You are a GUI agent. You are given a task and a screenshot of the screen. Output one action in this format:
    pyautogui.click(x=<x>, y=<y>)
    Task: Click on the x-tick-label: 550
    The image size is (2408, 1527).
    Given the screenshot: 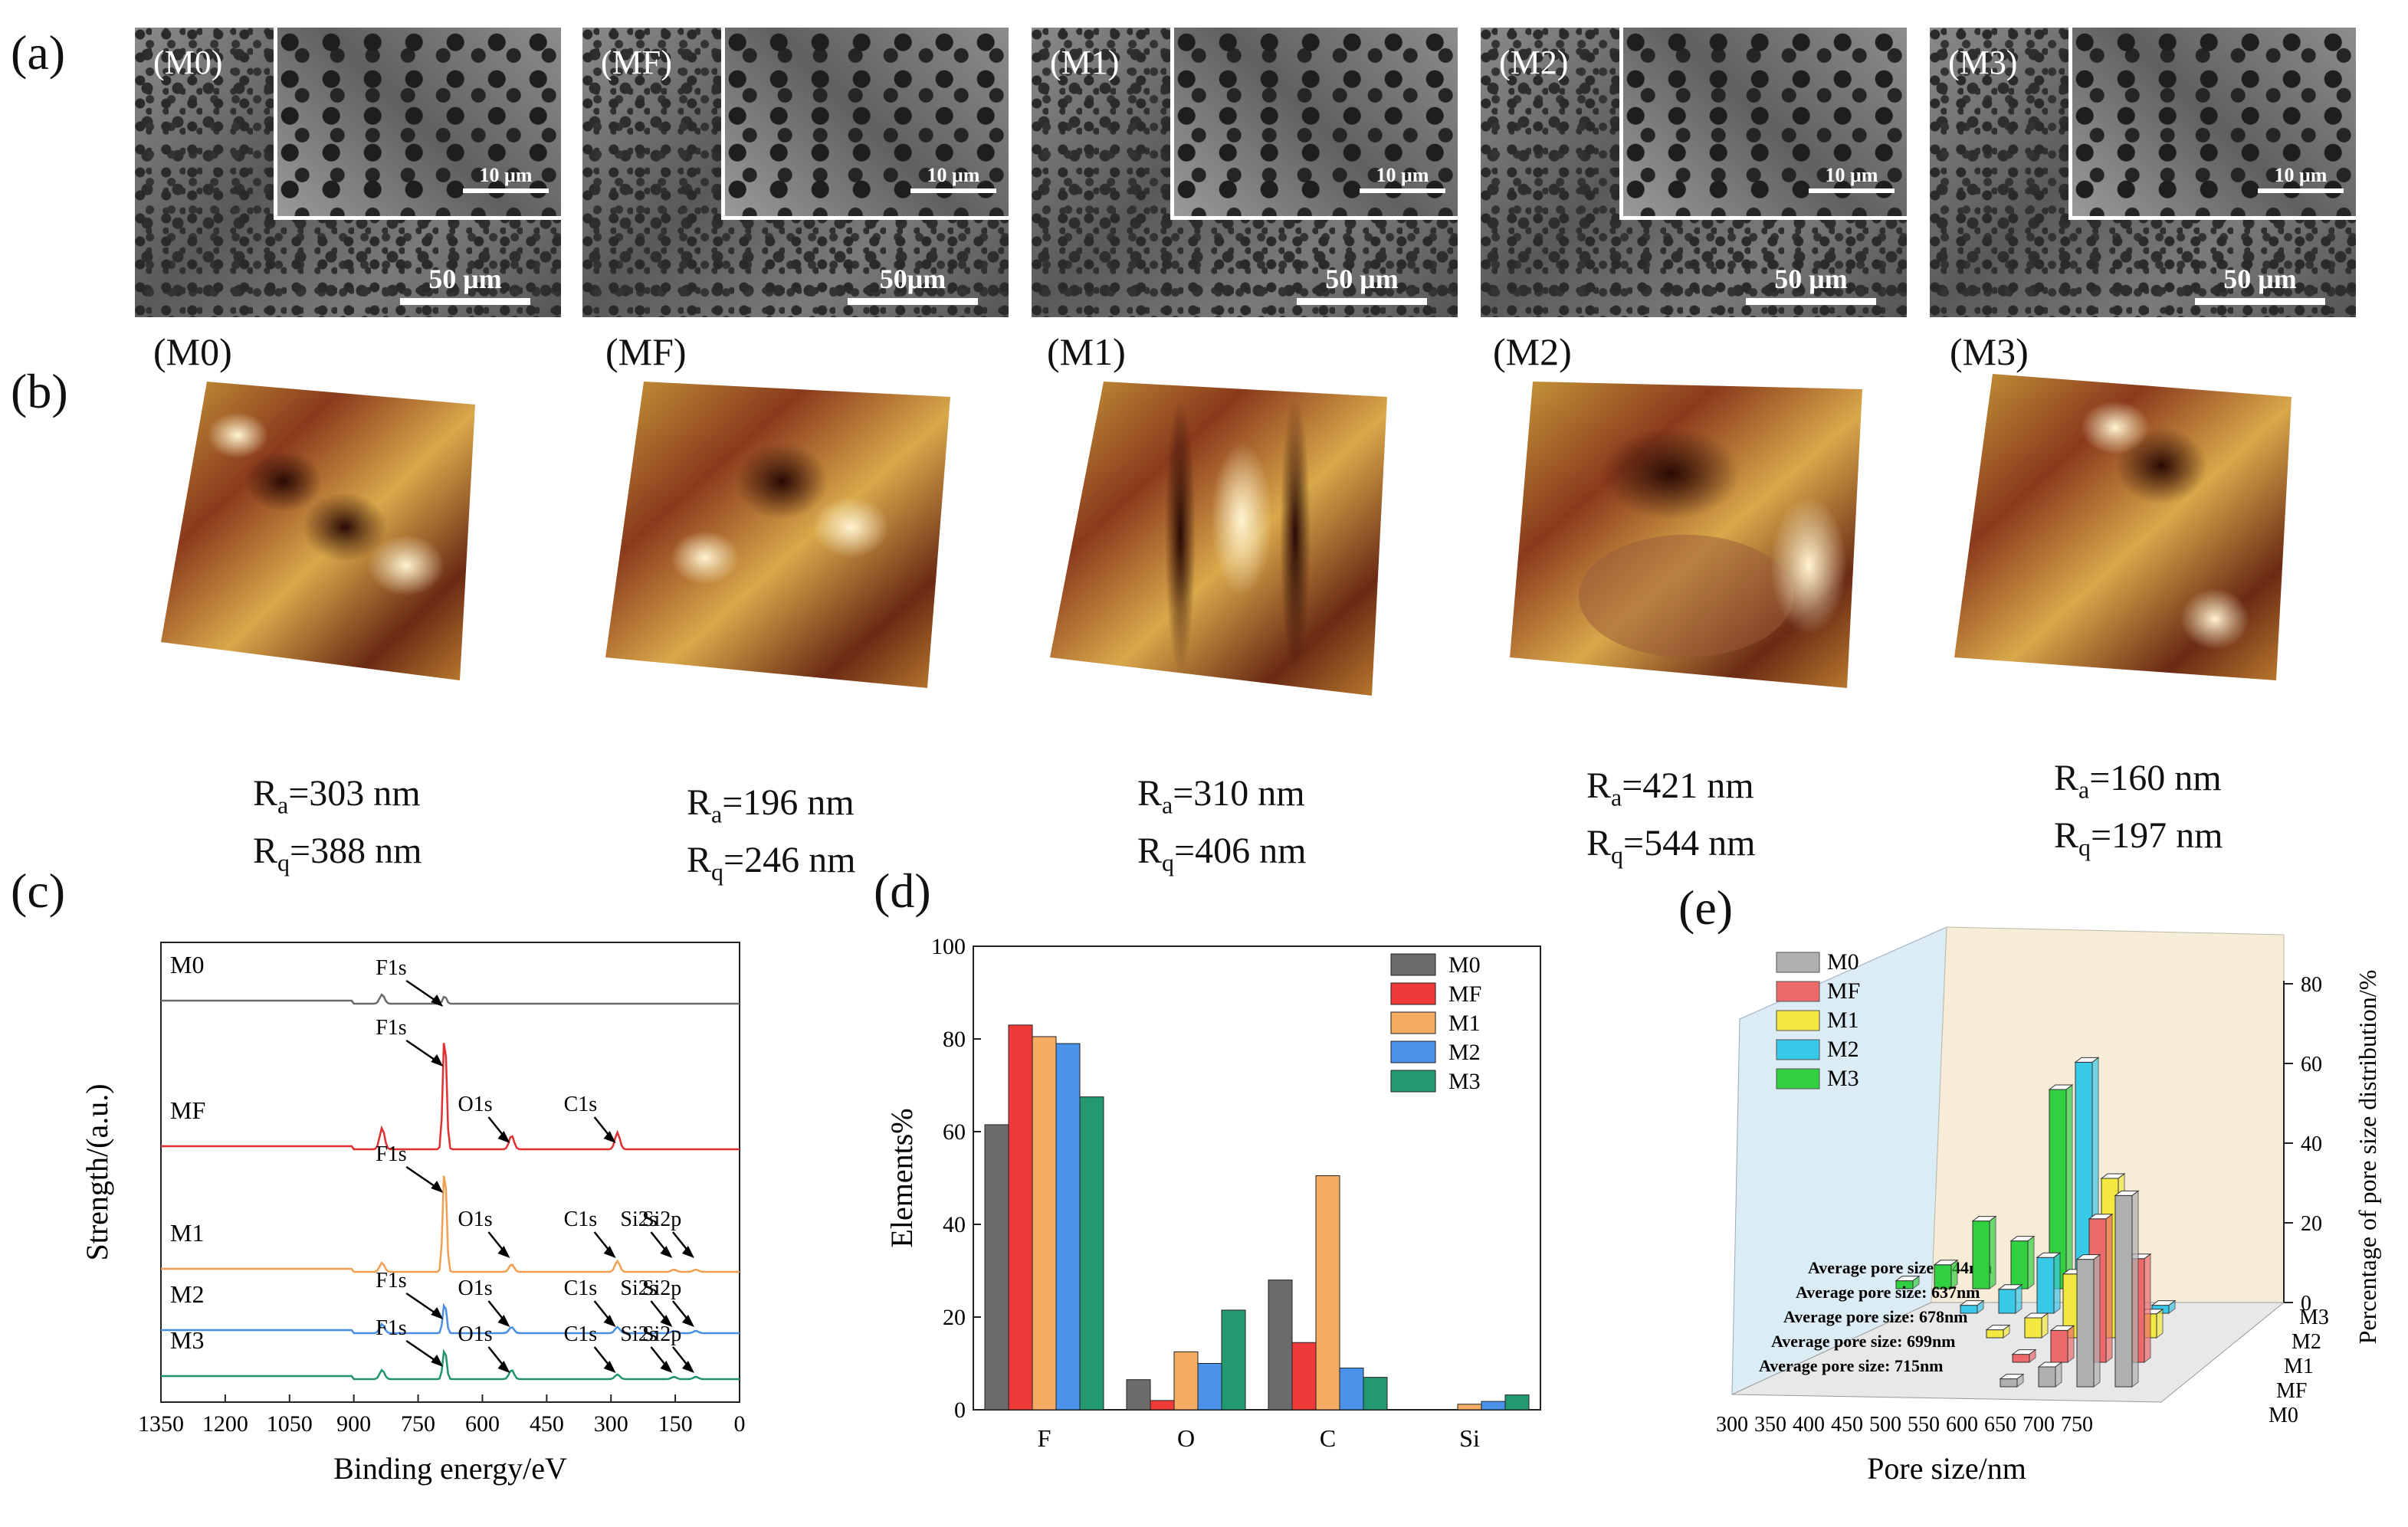 What is the action you would take?
    pyautogui.click(x=1924, y=1425)
    